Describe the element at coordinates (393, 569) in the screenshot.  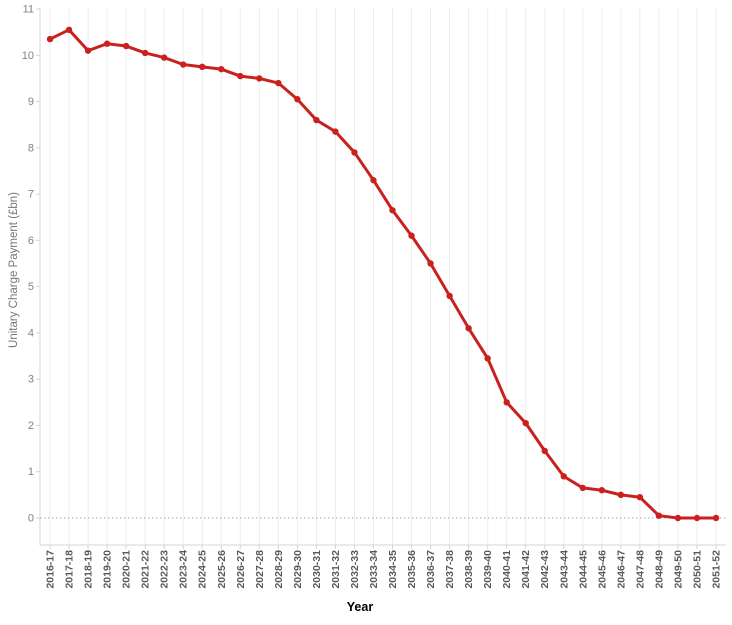
I see `x-tick-label: 2034-35` at that location.